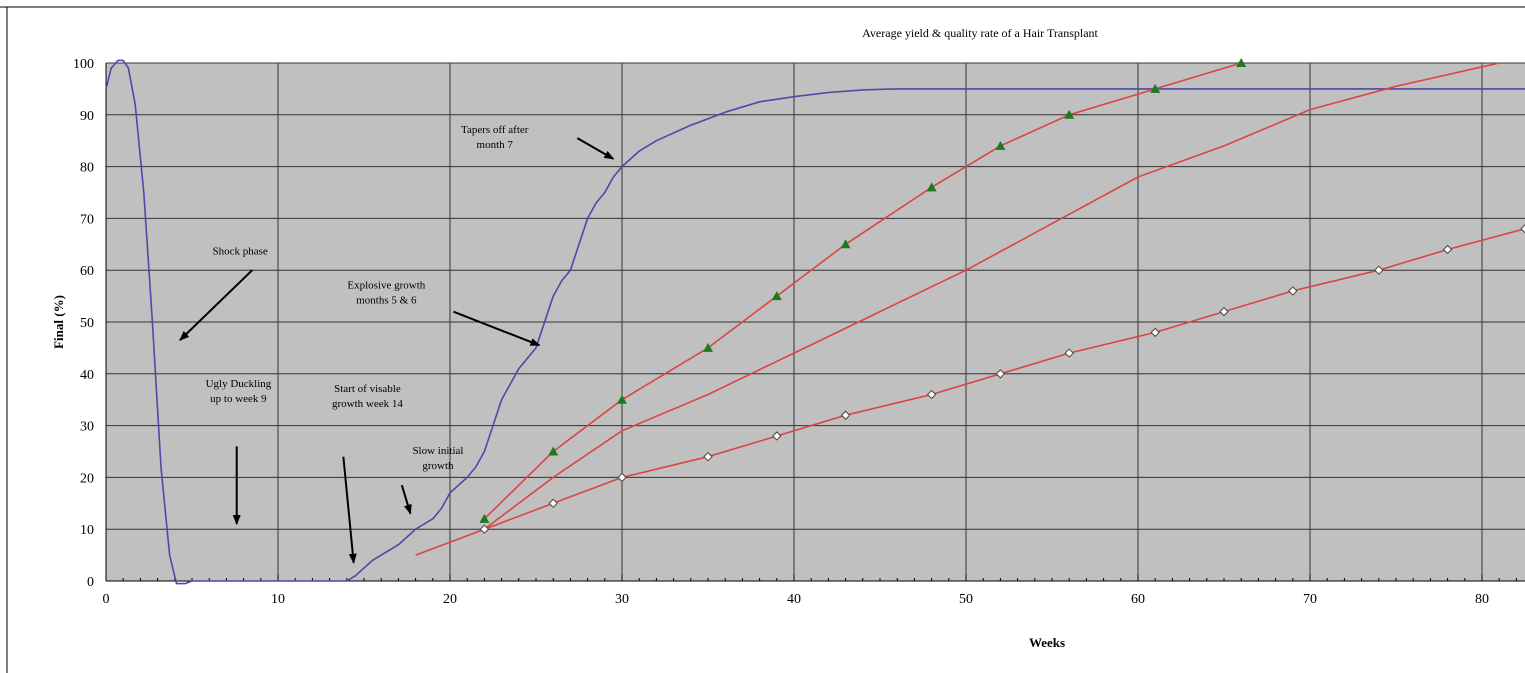 This screenshot has width=1525, height=673. Describe the element at coordinates (87, 168) in the screenshot. I see `y-tick-label: 80` at that location.